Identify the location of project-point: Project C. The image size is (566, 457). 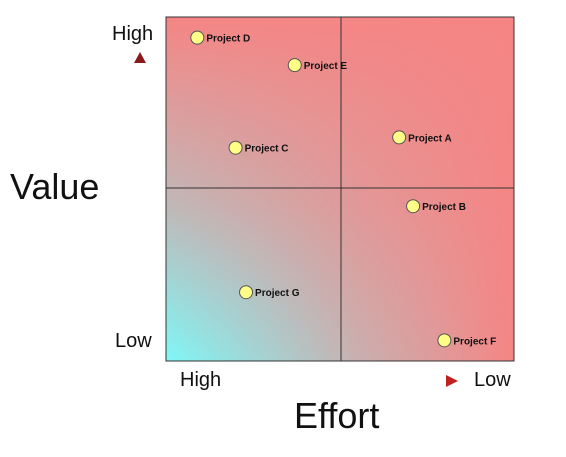
(258, 147).